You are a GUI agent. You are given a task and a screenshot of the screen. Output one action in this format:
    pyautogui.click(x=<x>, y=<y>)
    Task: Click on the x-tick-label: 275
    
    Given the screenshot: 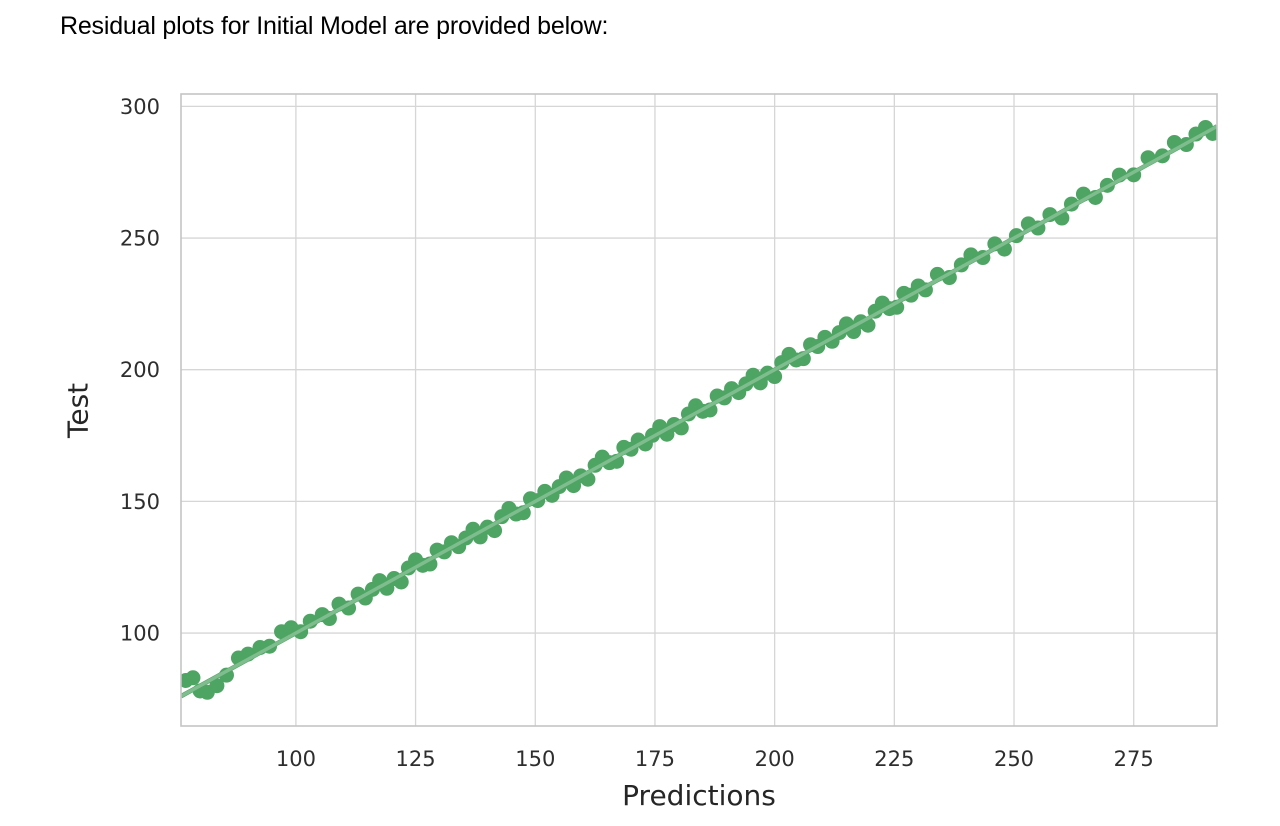 What is the action you would take?
    pyautogui.click(x=1134, y=759)
    